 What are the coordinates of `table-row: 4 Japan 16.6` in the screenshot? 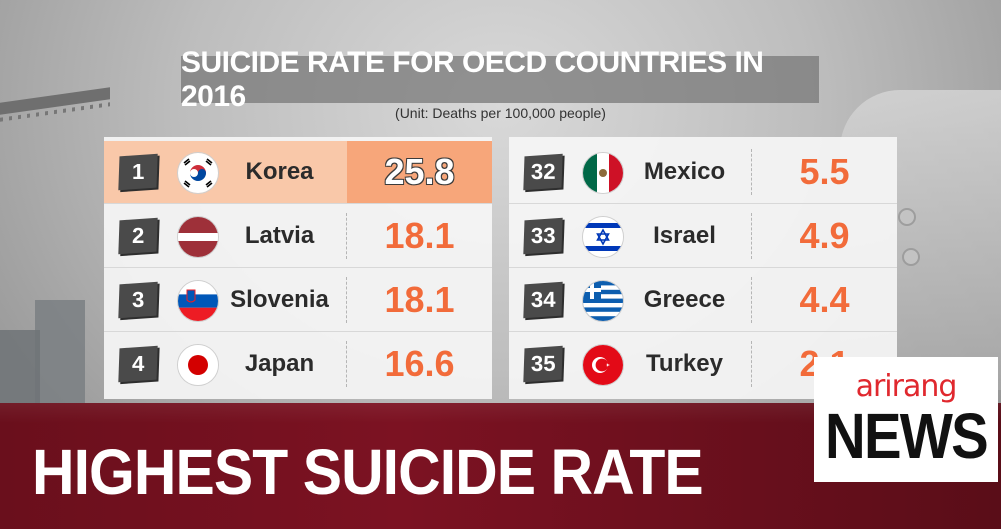 It's located at (298, 364).